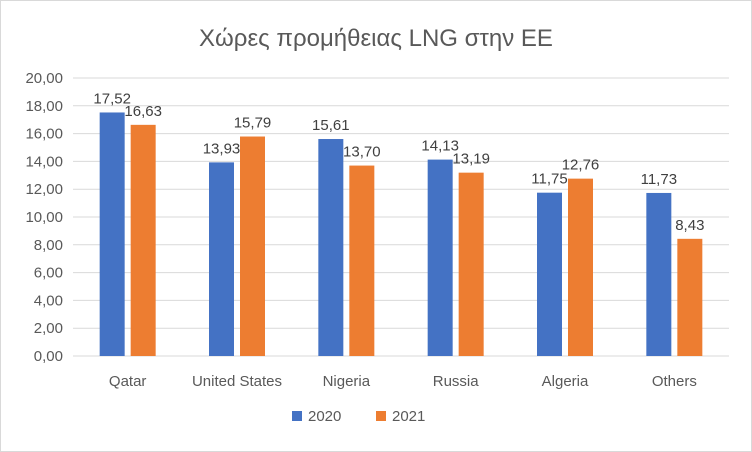  What do you see at coordinates (222, 148) in the screenshot?
I see `data-label: 13,93` at bounding box center [222, 148].